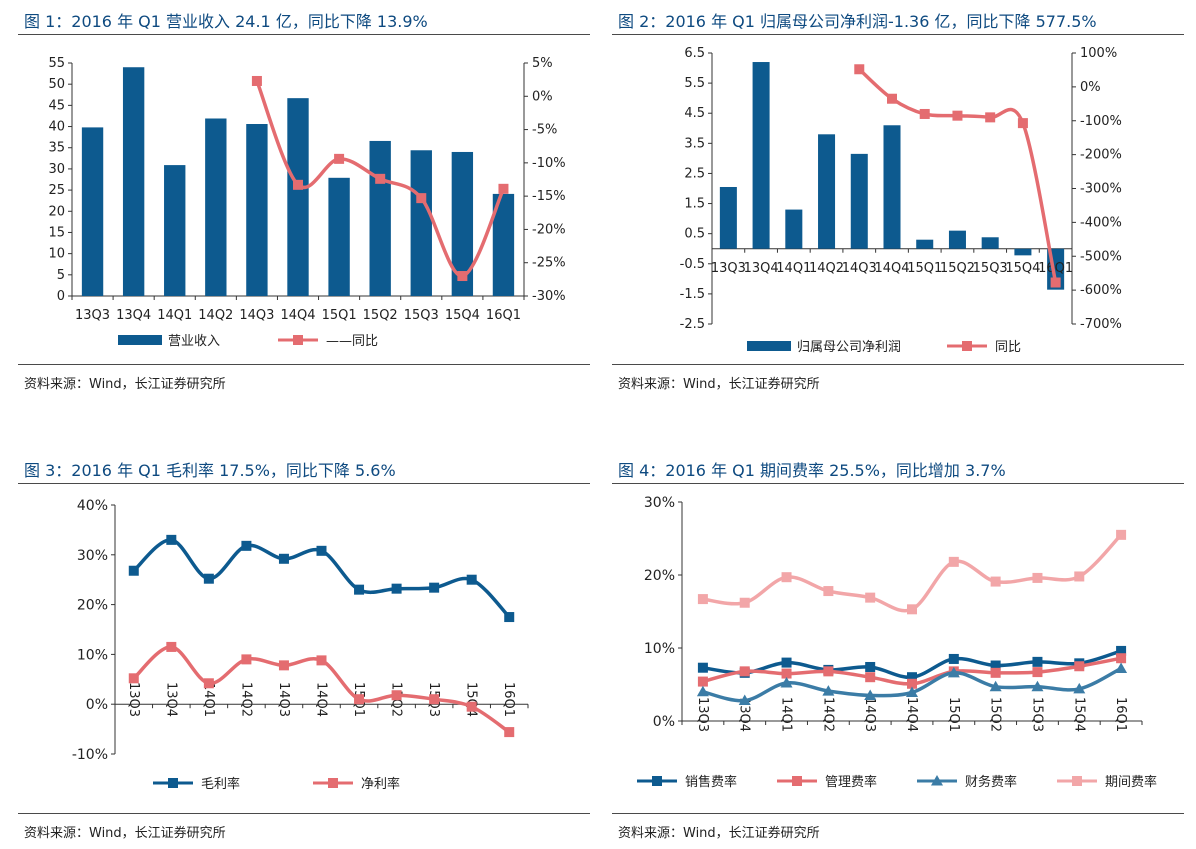  I want to click on y-tick-label-right: -600%, so click(1101, 290).